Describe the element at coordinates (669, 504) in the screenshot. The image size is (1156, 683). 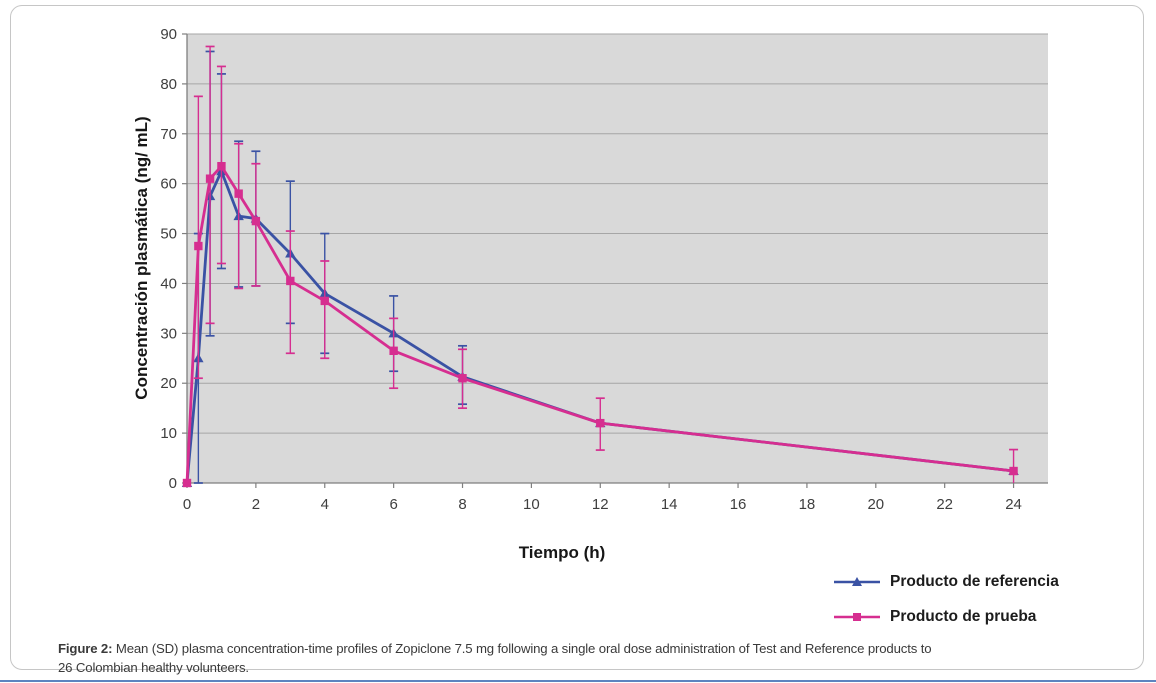
I see `x-tick-label: 14` at that location.